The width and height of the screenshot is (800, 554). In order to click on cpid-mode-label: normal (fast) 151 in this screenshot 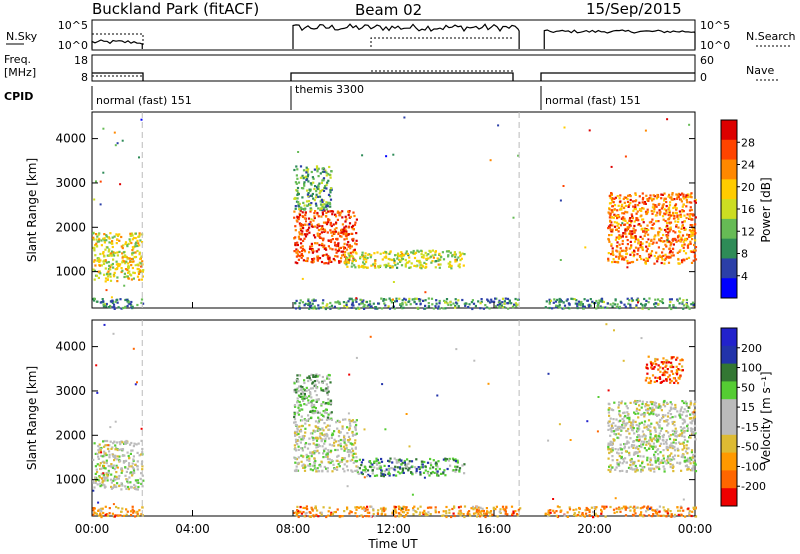, I will do `click(593, 100)`.